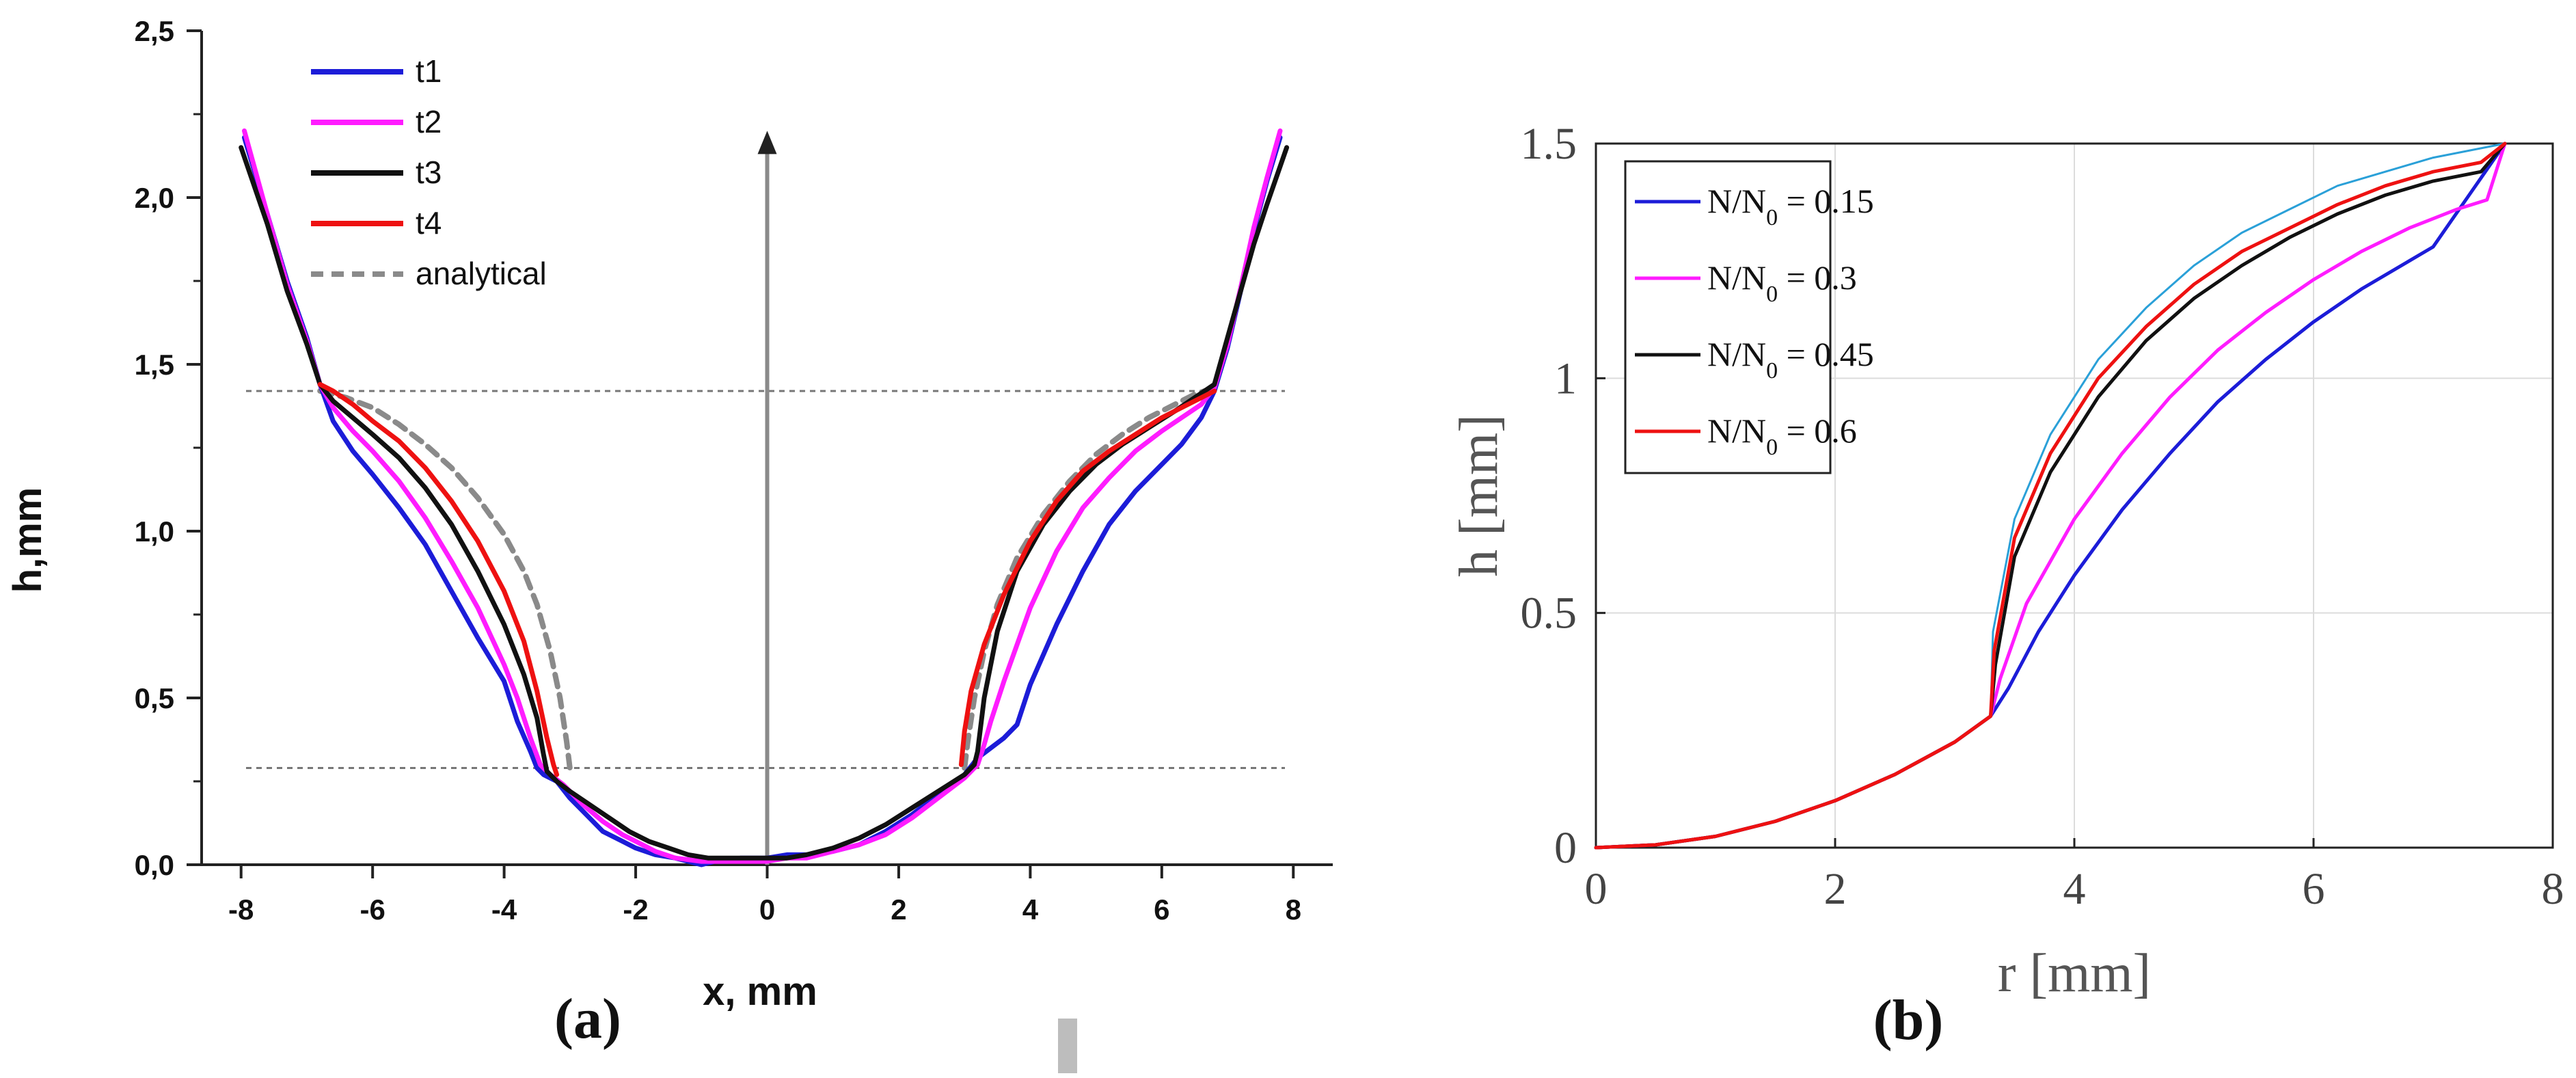 Image resolution: width=2576 pixels, height=1078 pixels. I want to click on legend-label-4: N/N0 = 0.6, so click(1782, 436).